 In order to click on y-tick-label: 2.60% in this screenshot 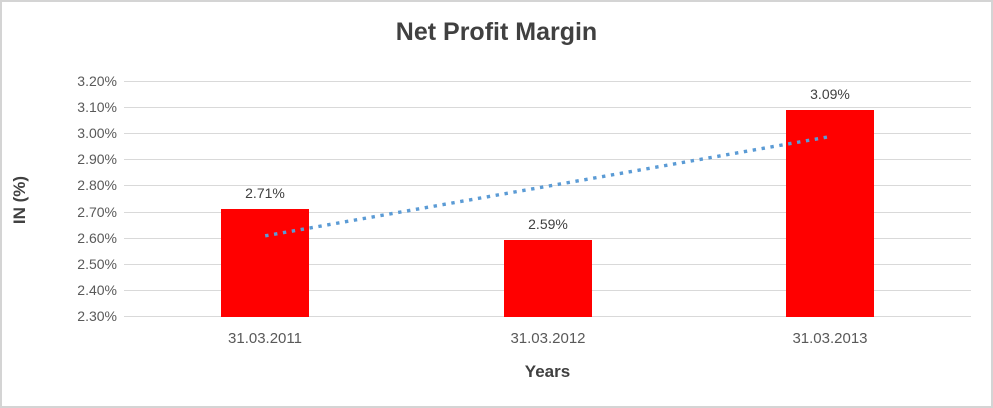, I will do `click(97, 238)`.